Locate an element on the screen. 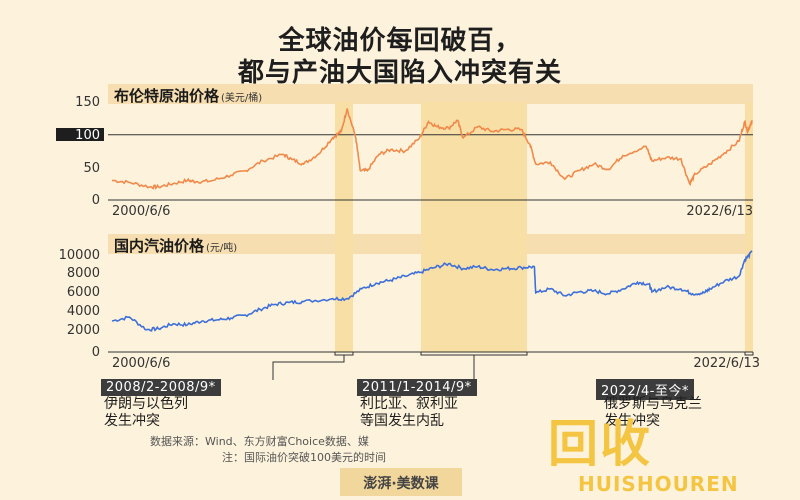 Image resolution: width=800 pixels, height=500 pixels. gasoline-y-tick-4000: 4000 is located at coordinates (83, 311).